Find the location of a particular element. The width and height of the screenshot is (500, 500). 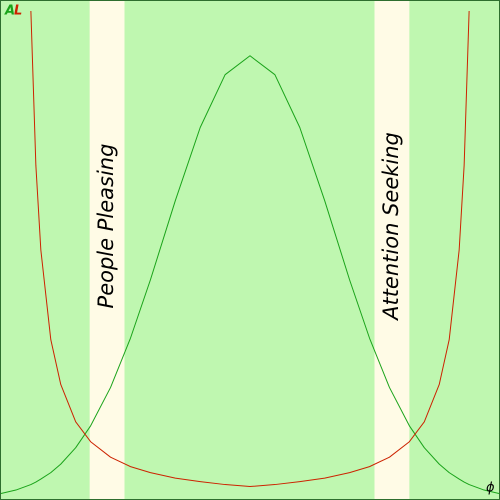

band is located at coordinates (392, 250).